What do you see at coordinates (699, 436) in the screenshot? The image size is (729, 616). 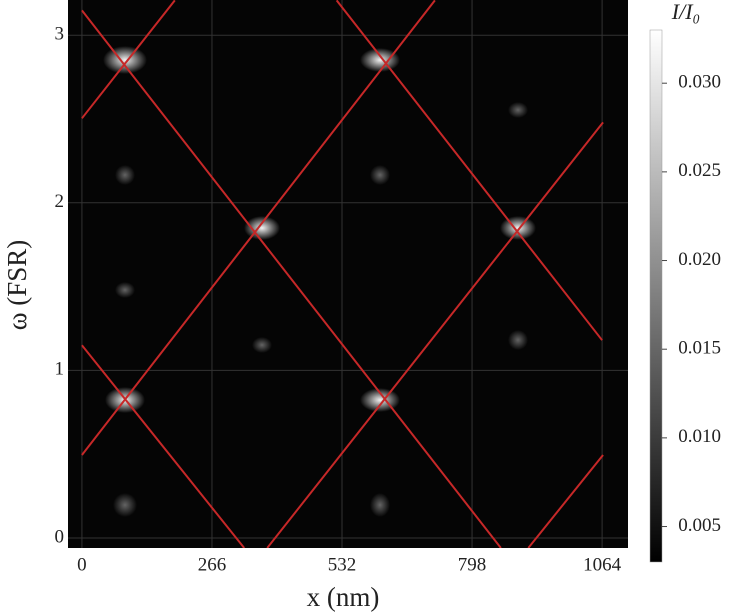 I see `colorbar-tick-label: 0.010` at bounding box center [699, 436].